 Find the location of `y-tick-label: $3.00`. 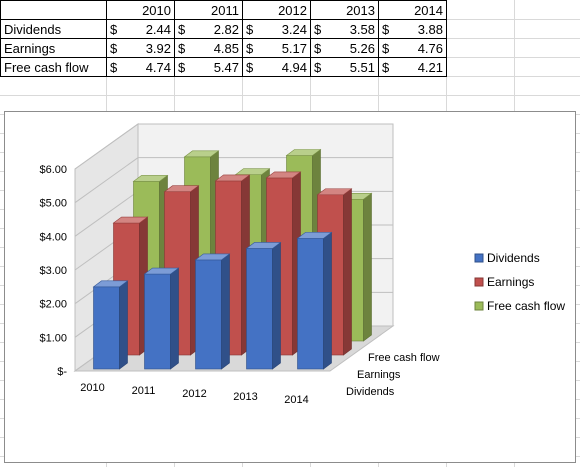

y-tick-label: $3.00 is located at coordinates (53, 271).